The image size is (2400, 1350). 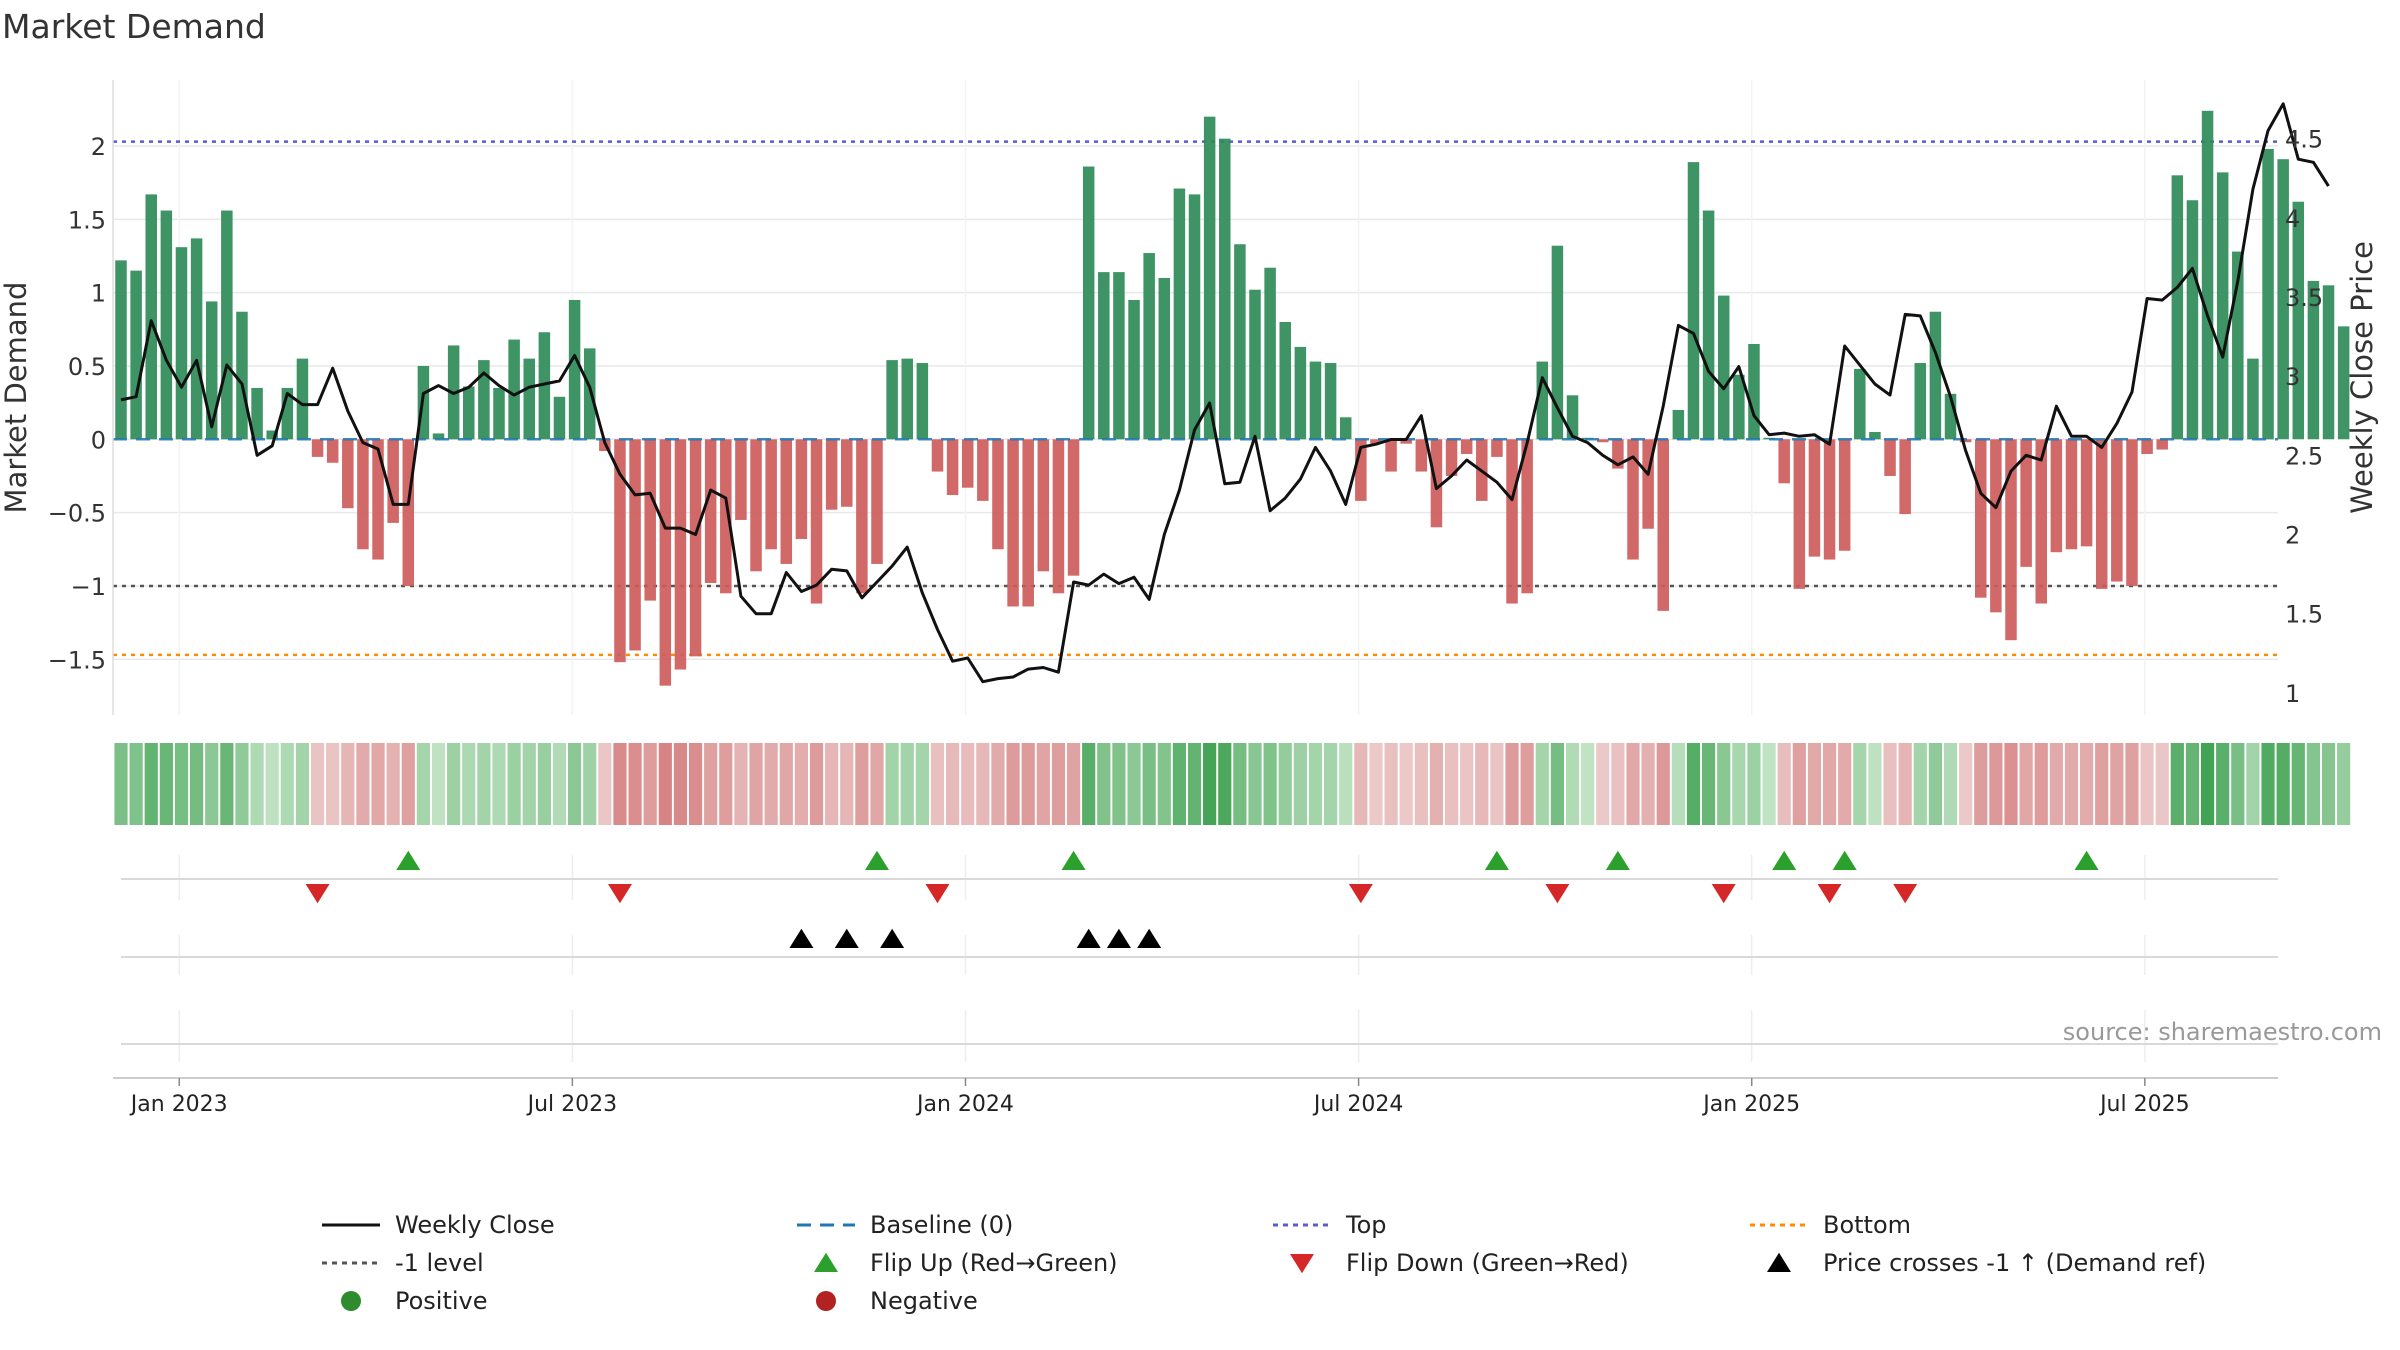 I want to click on legend-item-top: Top, so click(x=1330, y=1225).